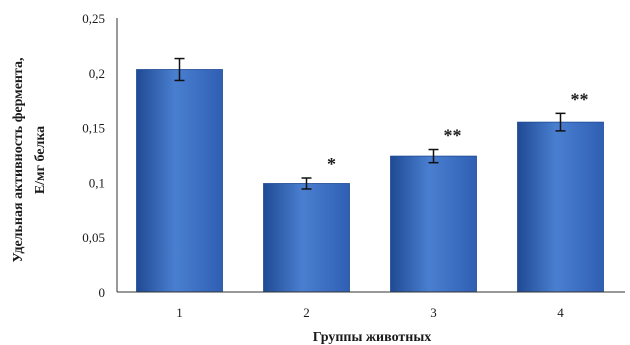  I want to click on x-tick-label: 4, so click(560, 312).